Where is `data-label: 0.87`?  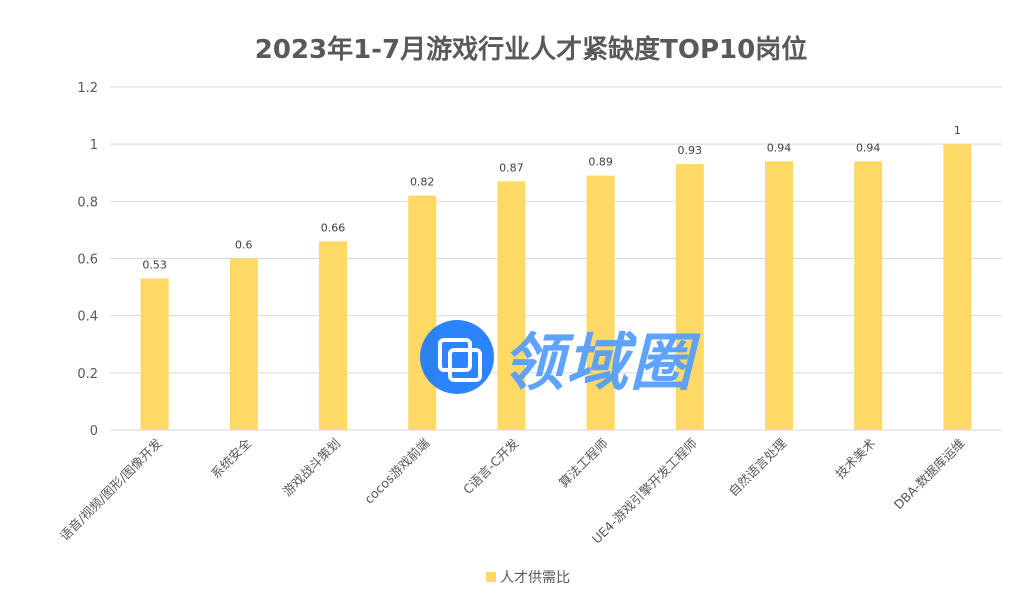
data-label: 0.87 is located at coordinates (511, 167).